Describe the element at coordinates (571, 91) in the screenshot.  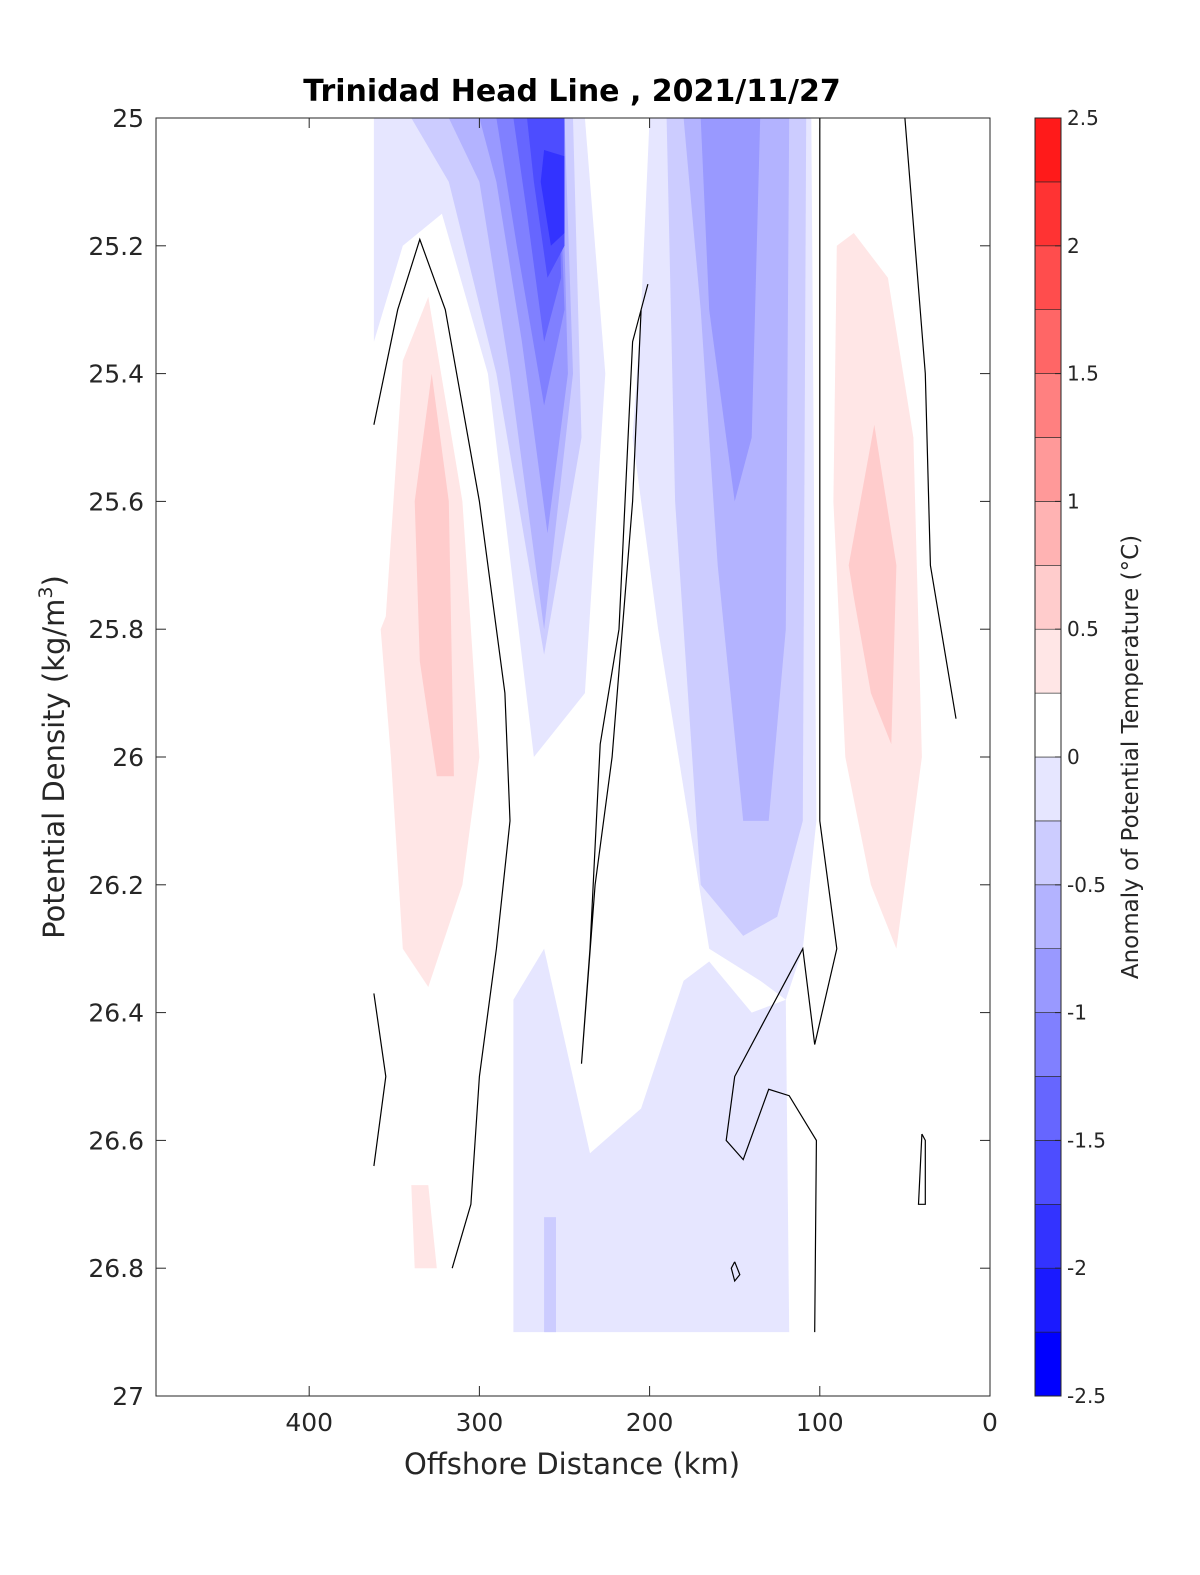
I see `chart-title: Trinidad Head Line , 2021/11/27` at that location.